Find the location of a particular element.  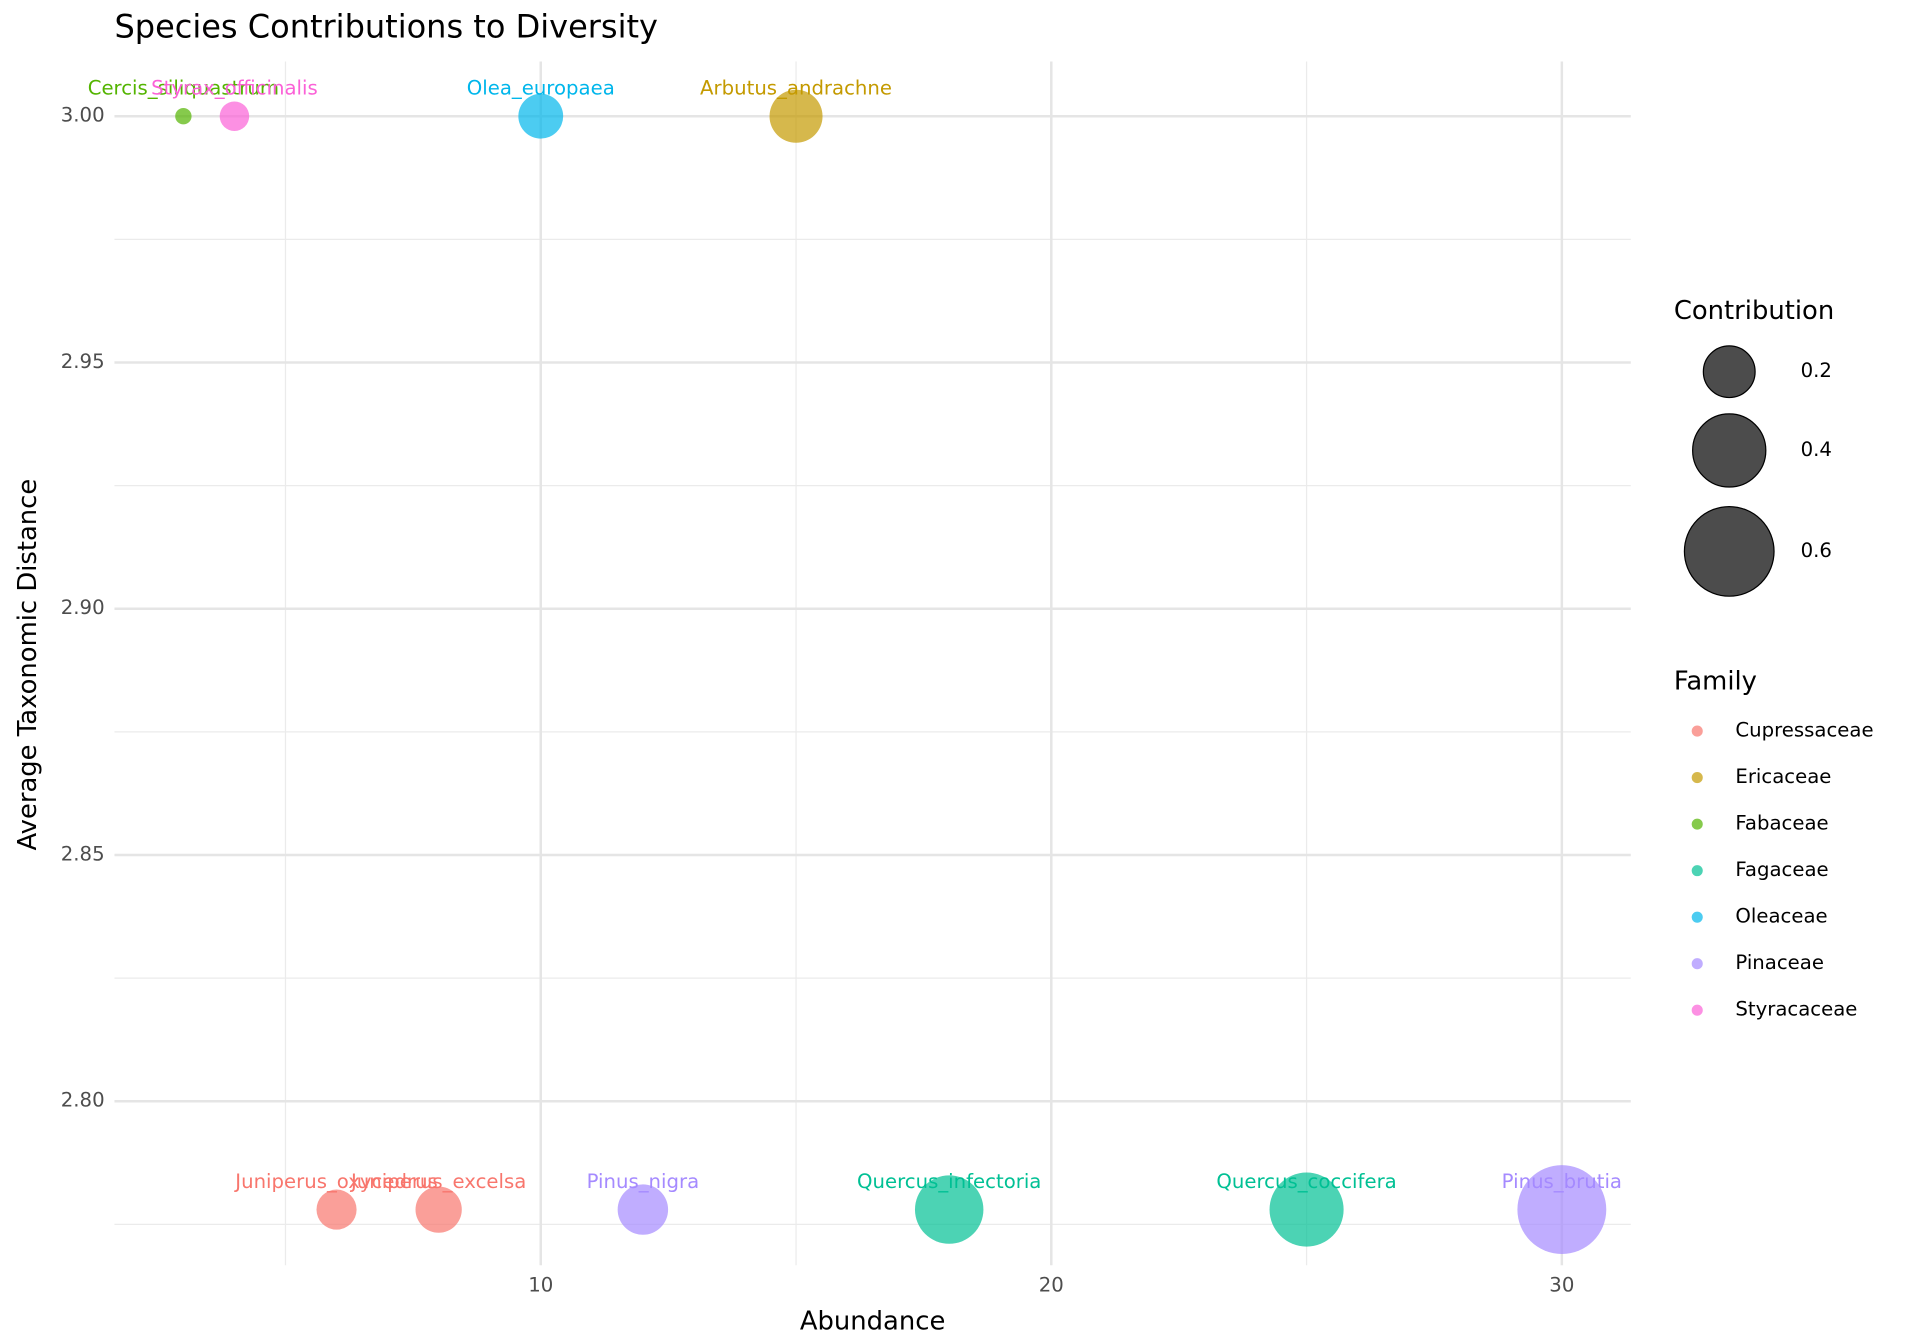

point-label: Cercis_siliquastrum is located at coordinates (183, 88).